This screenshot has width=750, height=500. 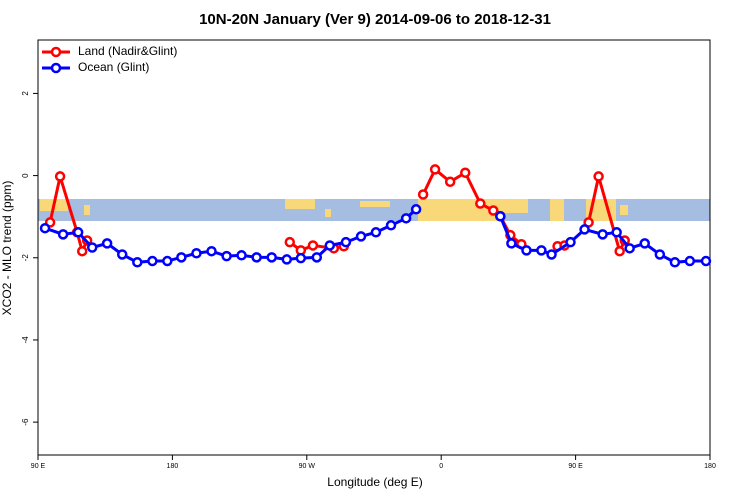 What do you see at coordinates (25, 93) in the screenshot?
I see `y-tick-label: 2` at bounding box center [25, 93].